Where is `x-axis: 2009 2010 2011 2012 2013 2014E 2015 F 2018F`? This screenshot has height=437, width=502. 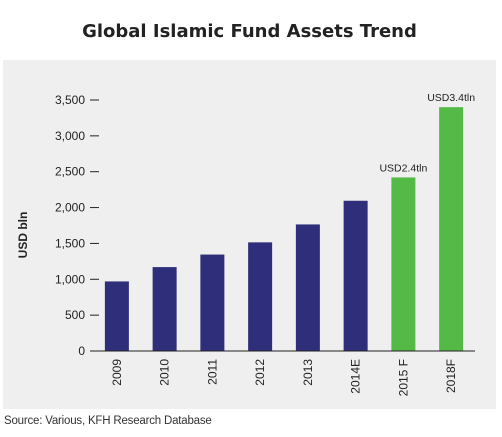
x-axis: 2009 2010 2011 2012 2013 2014E 2015 F 2018F is located at coordinates (284, 373).